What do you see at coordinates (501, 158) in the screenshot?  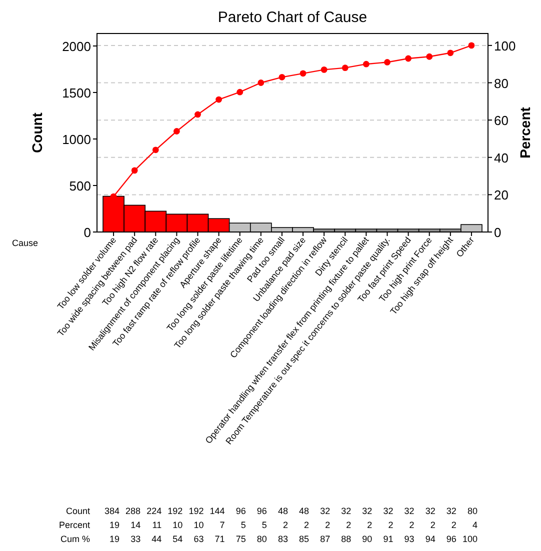 I see `y2-tick-label: 40` at bounding box center [501, 158].